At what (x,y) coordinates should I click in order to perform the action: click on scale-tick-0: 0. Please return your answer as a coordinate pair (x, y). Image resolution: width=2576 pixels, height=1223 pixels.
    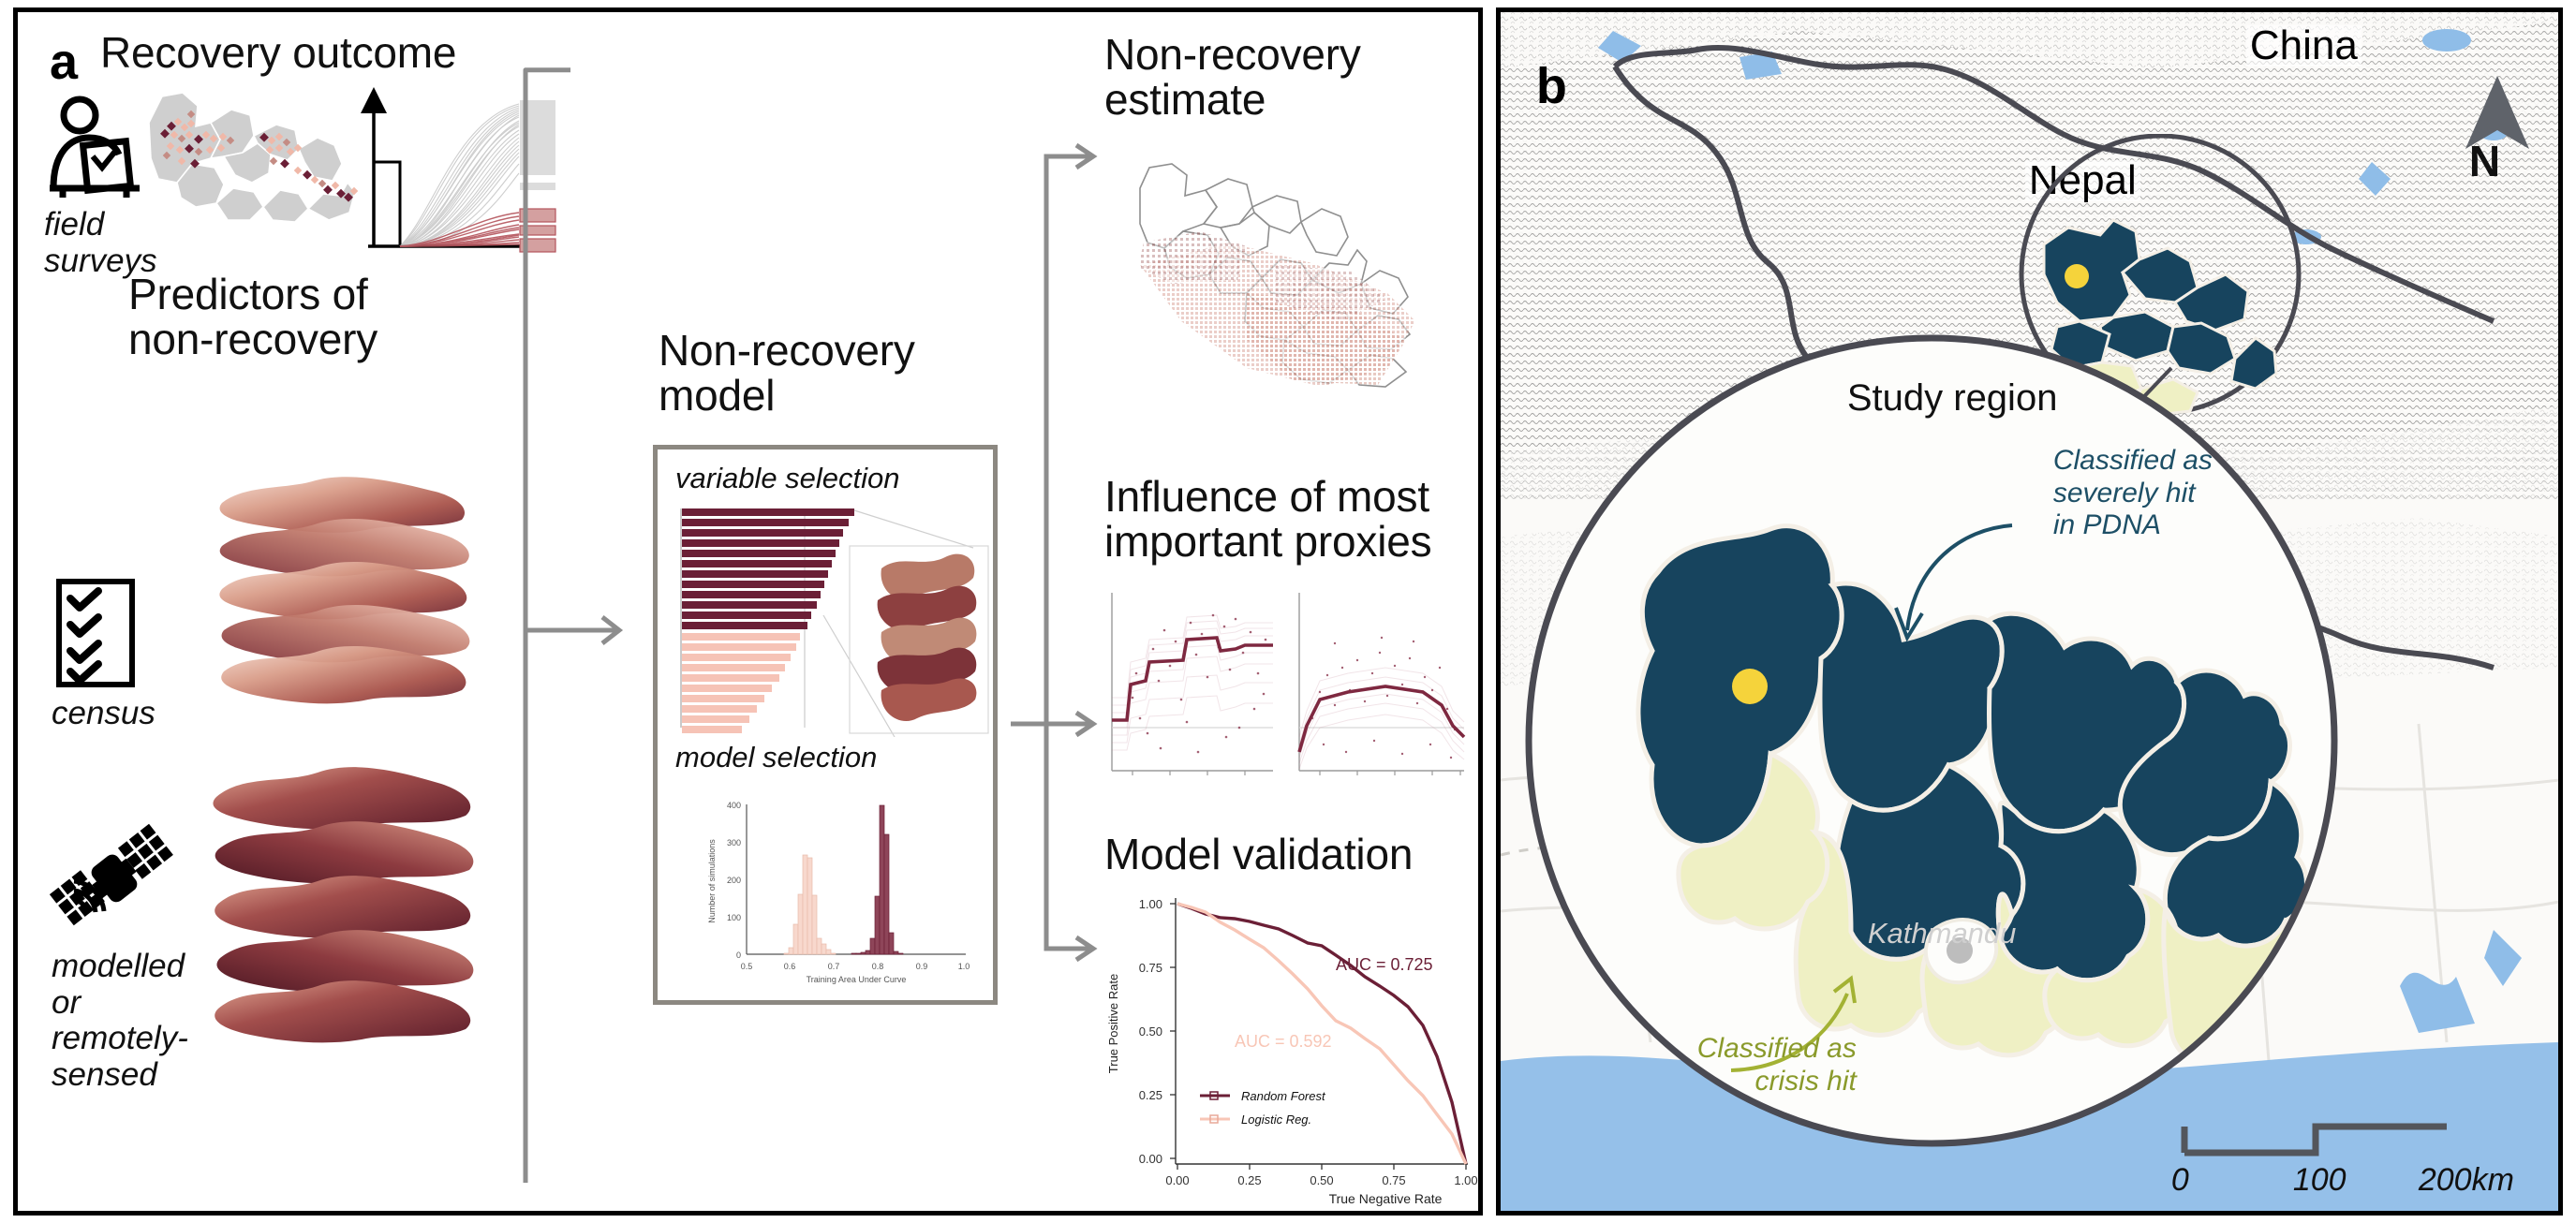
    Looking at the image, I should click on (2179, 1180).